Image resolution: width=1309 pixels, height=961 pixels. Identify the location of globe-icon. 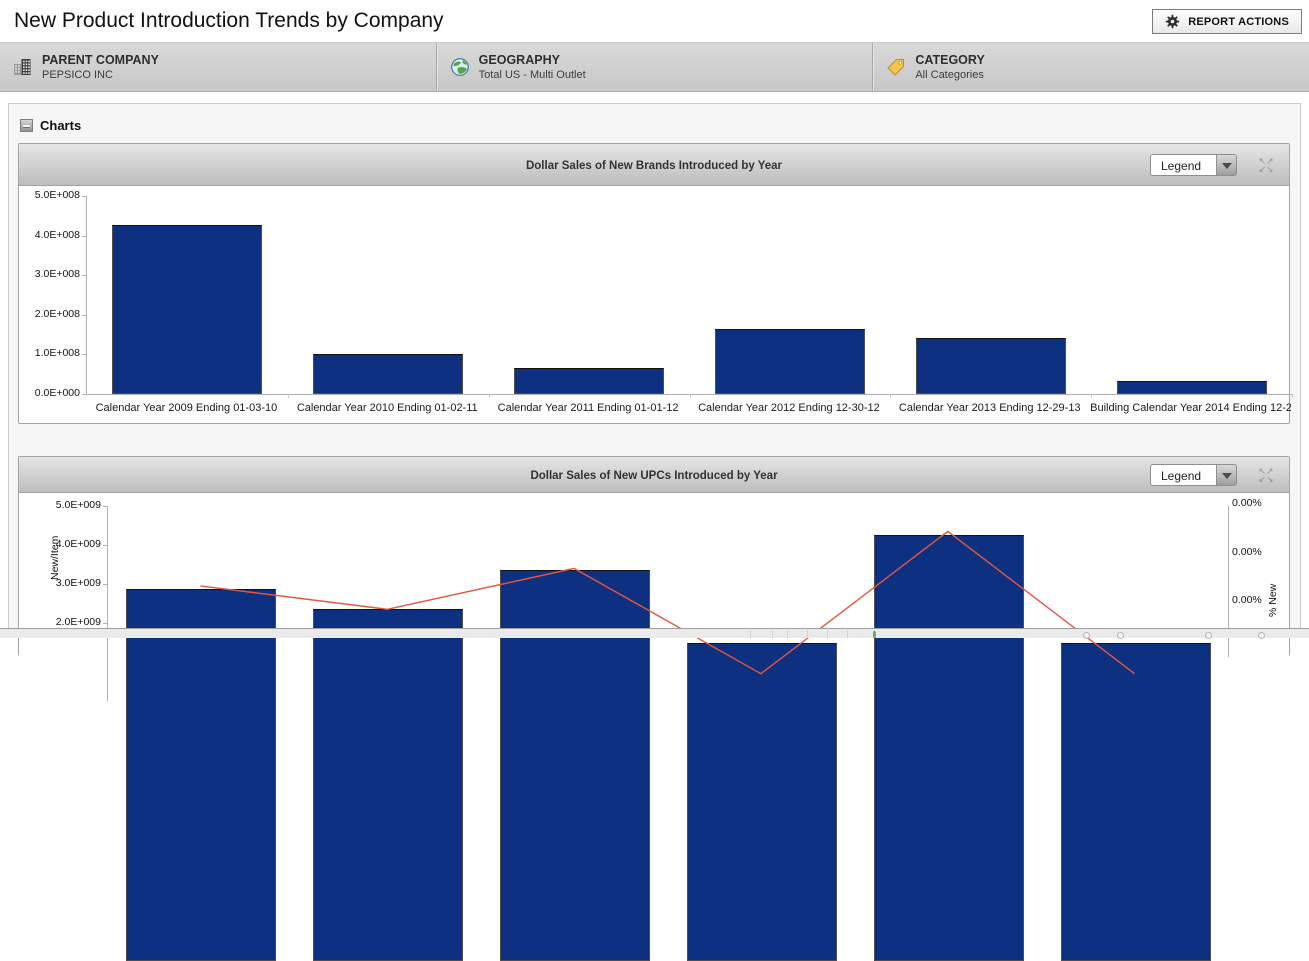
(460, 67).